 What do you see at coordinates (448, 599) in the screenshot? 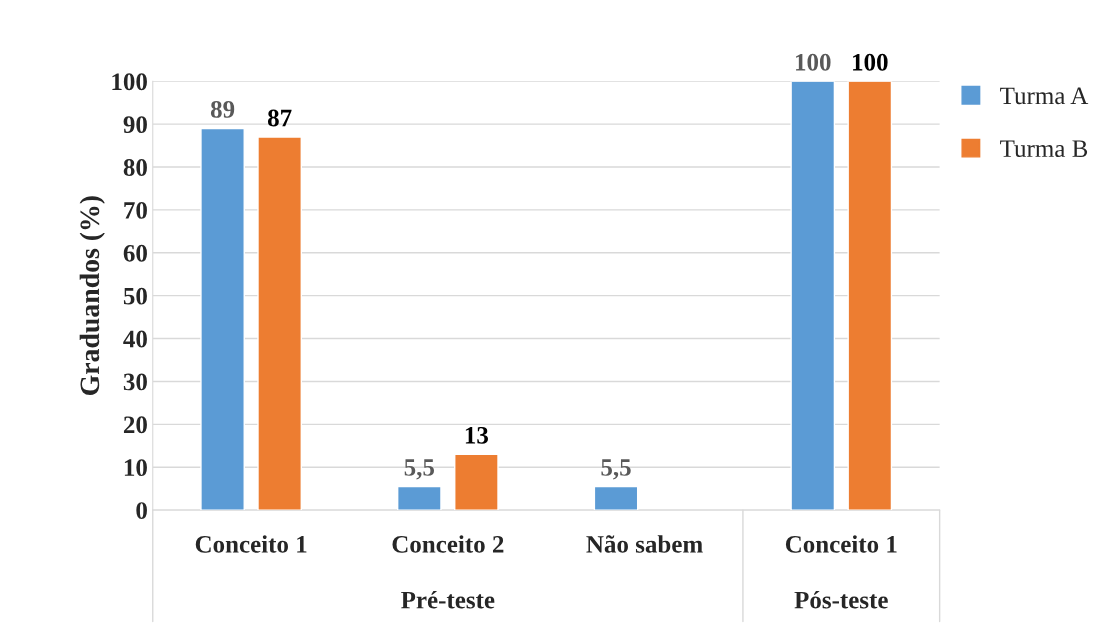
I see `text: Pré-teste` at bounding box center [448, 599].